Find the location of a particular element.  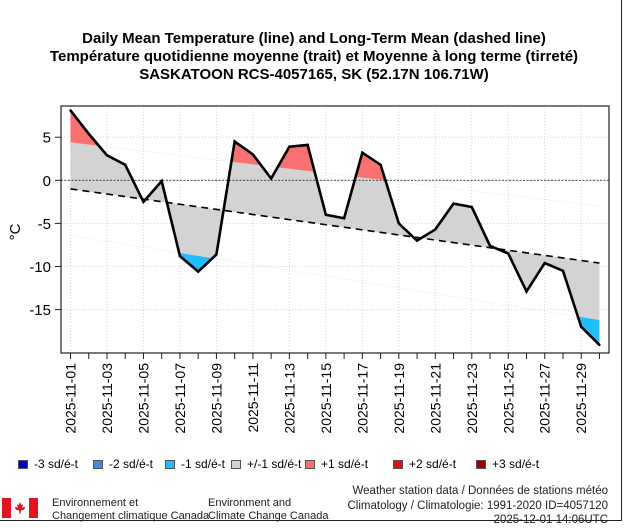

y-tick-label: 5 is located at coordinates (47, 138).